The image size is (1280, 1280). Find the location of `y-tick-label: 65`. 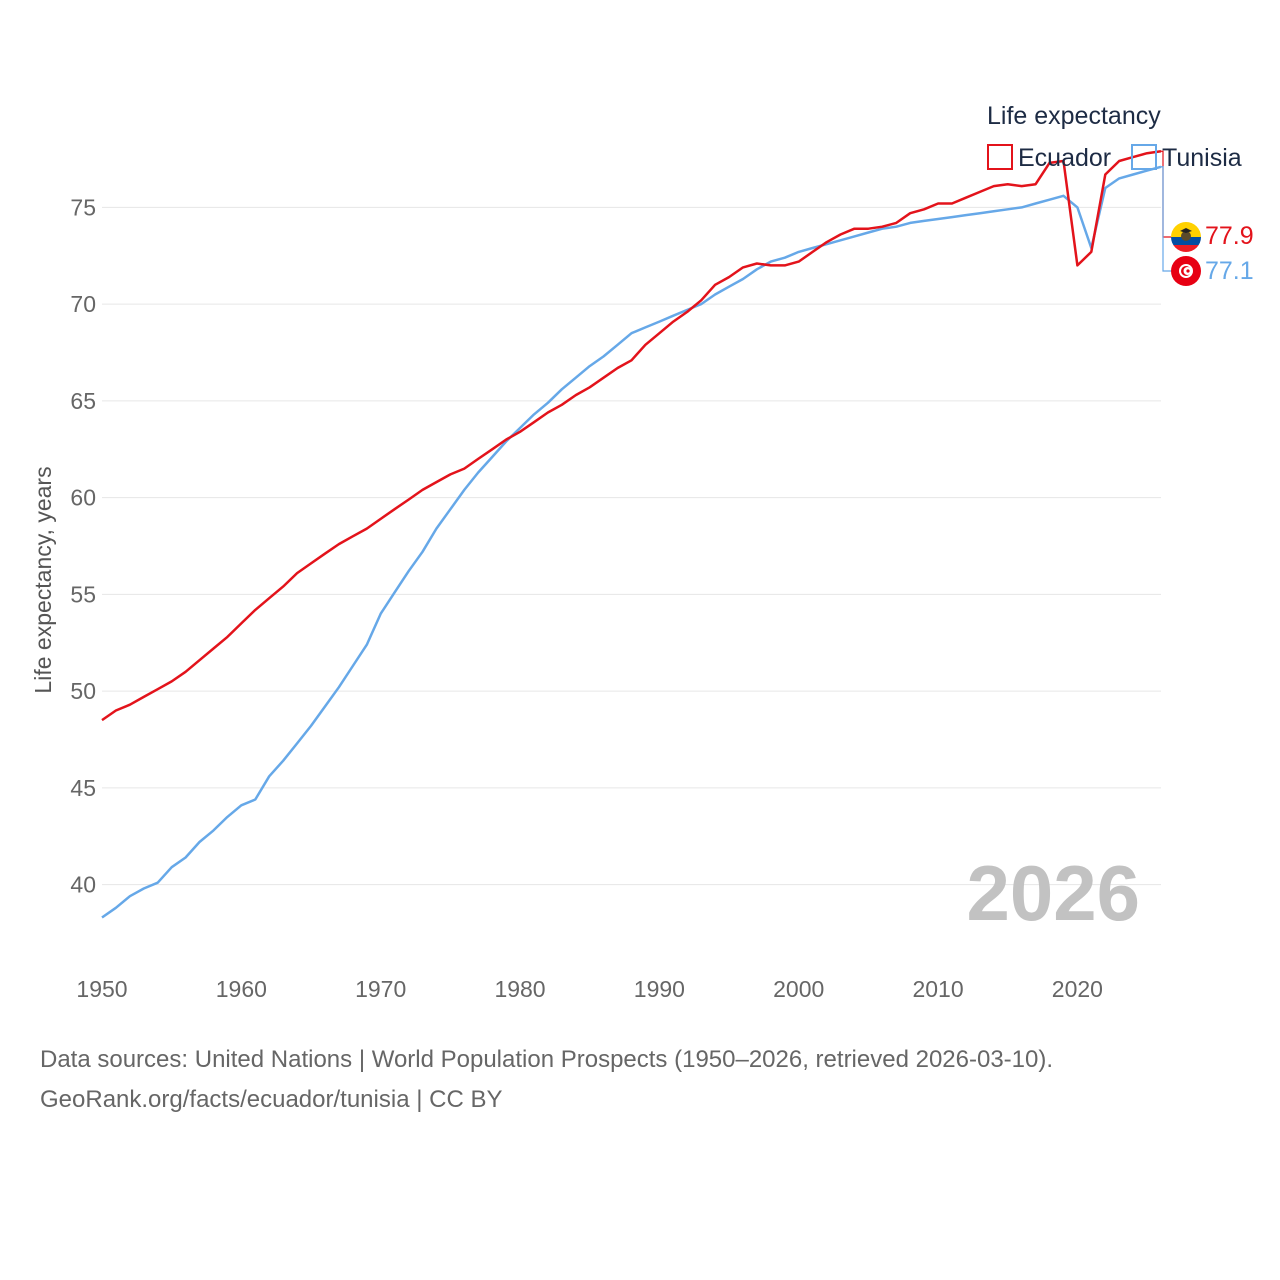

y-tick-label: 65 is located at coordinates (83, 401).